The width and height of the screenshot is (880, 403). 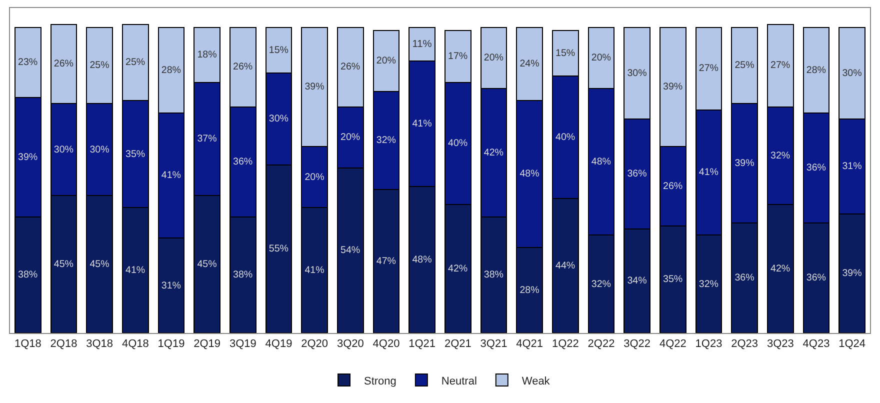 I want to click on x-tick-label: 2Q23, so click(x=744, y=344).